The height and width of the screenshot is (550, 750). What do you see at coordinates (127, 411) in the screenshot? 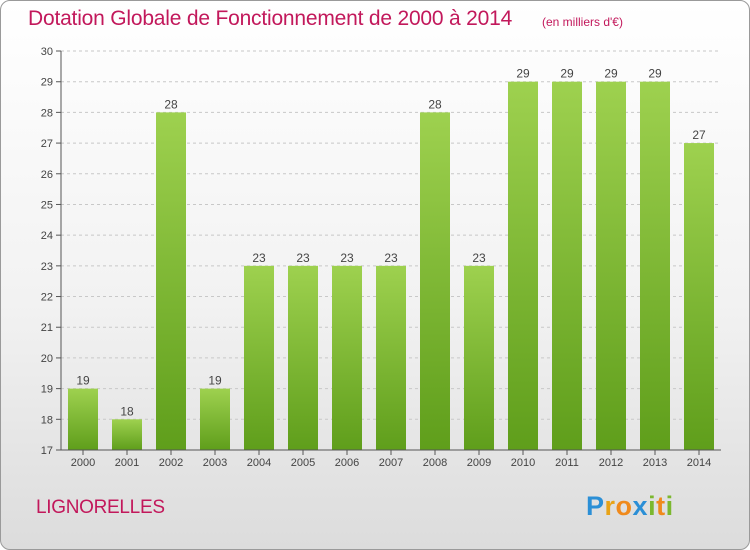
I see `data-label: 18` at bounding box center [127, 411].